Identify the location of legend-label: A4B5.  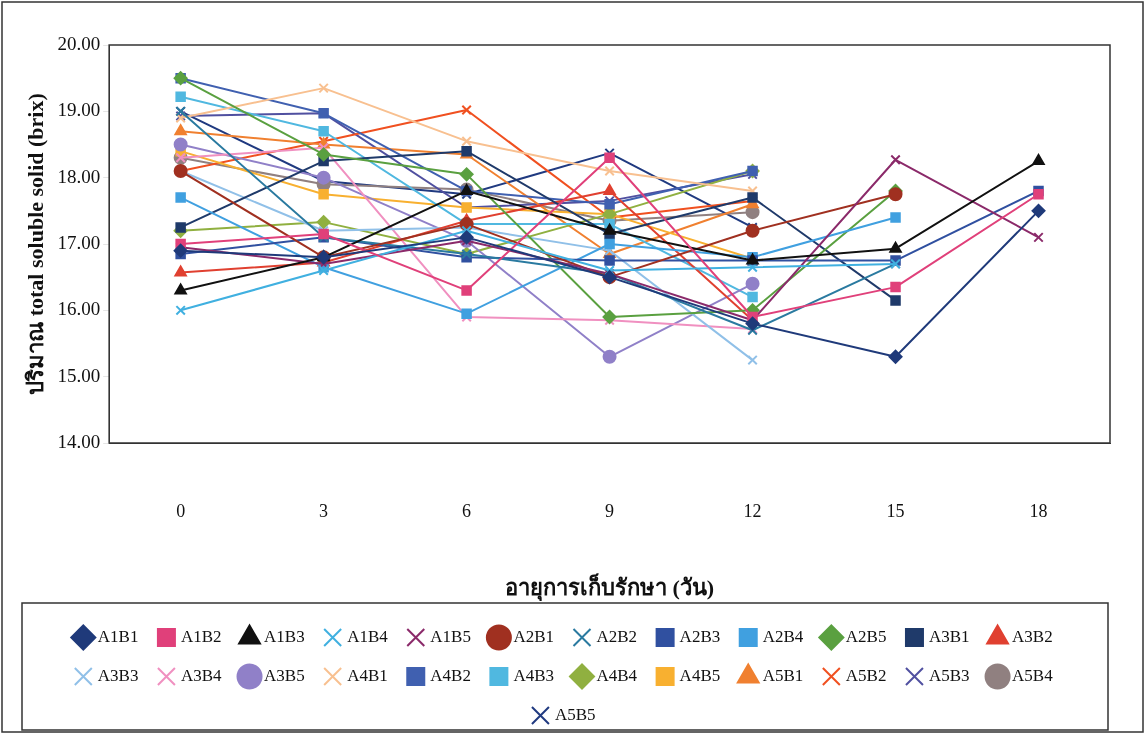
(700, 675).